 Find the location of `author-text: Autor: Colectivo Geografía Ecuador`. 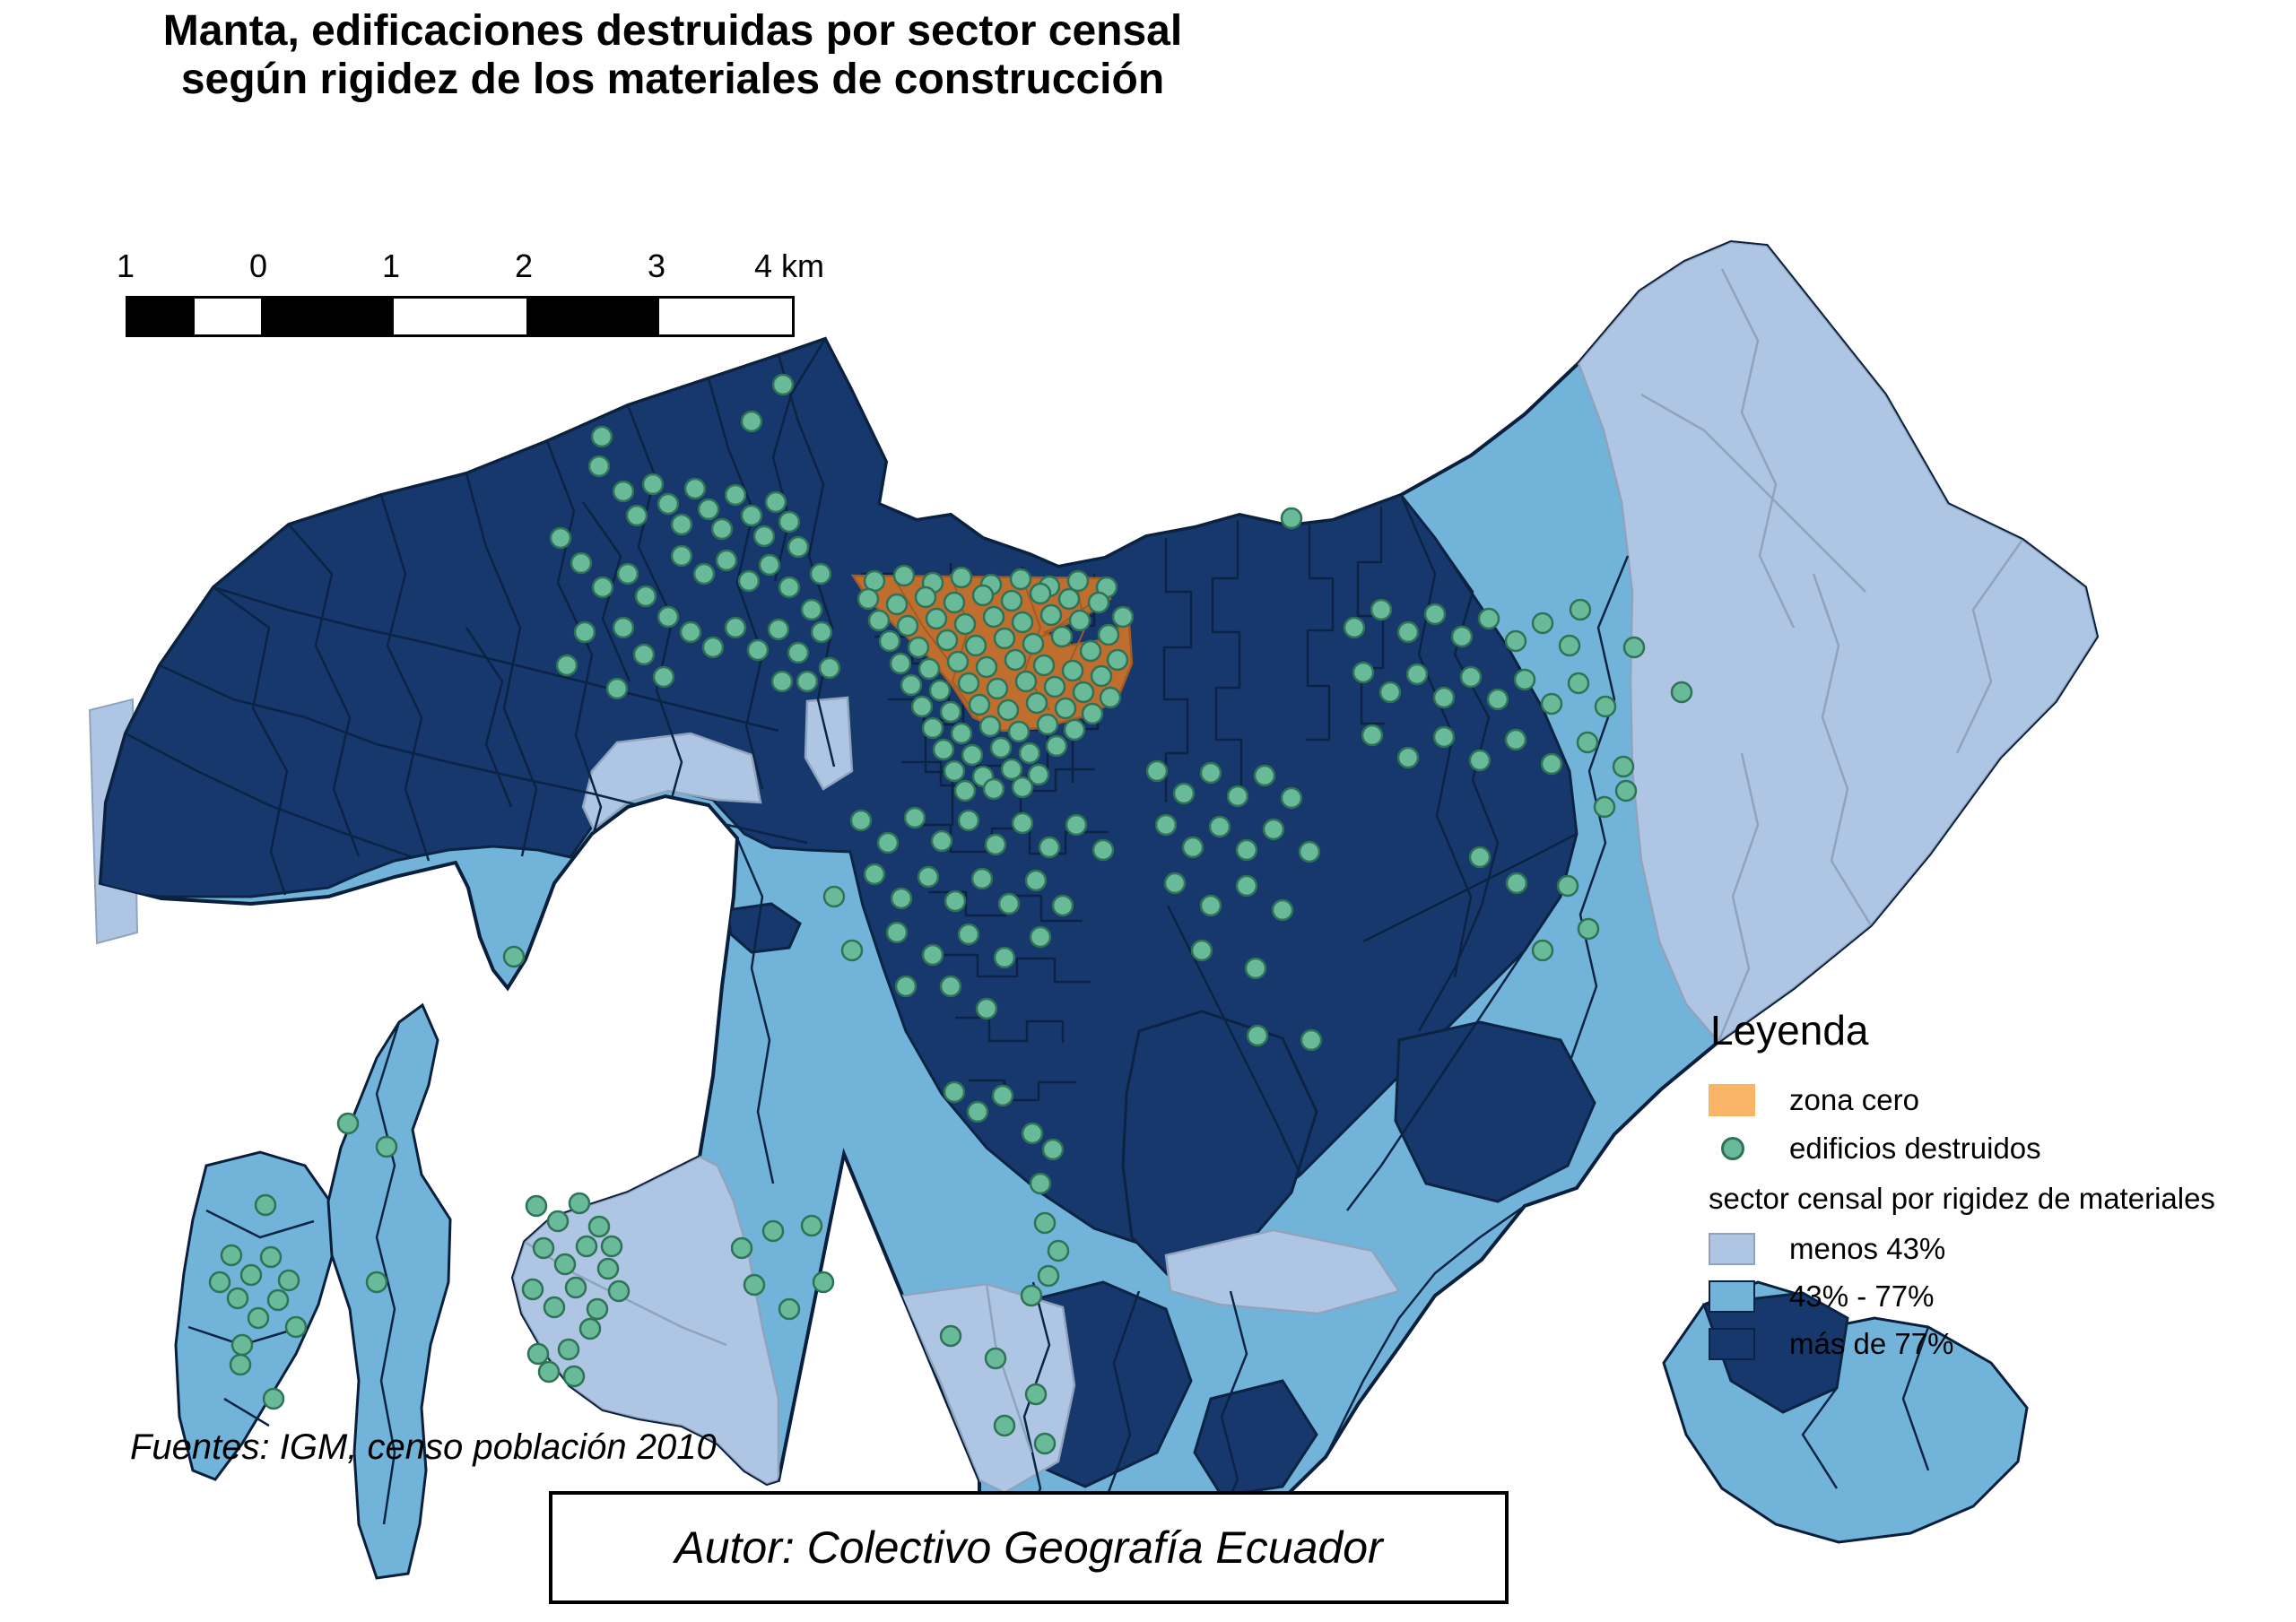

author-text: Autor: Colectivo Geografía Ecuador is located at coordinates (1028, 1547).